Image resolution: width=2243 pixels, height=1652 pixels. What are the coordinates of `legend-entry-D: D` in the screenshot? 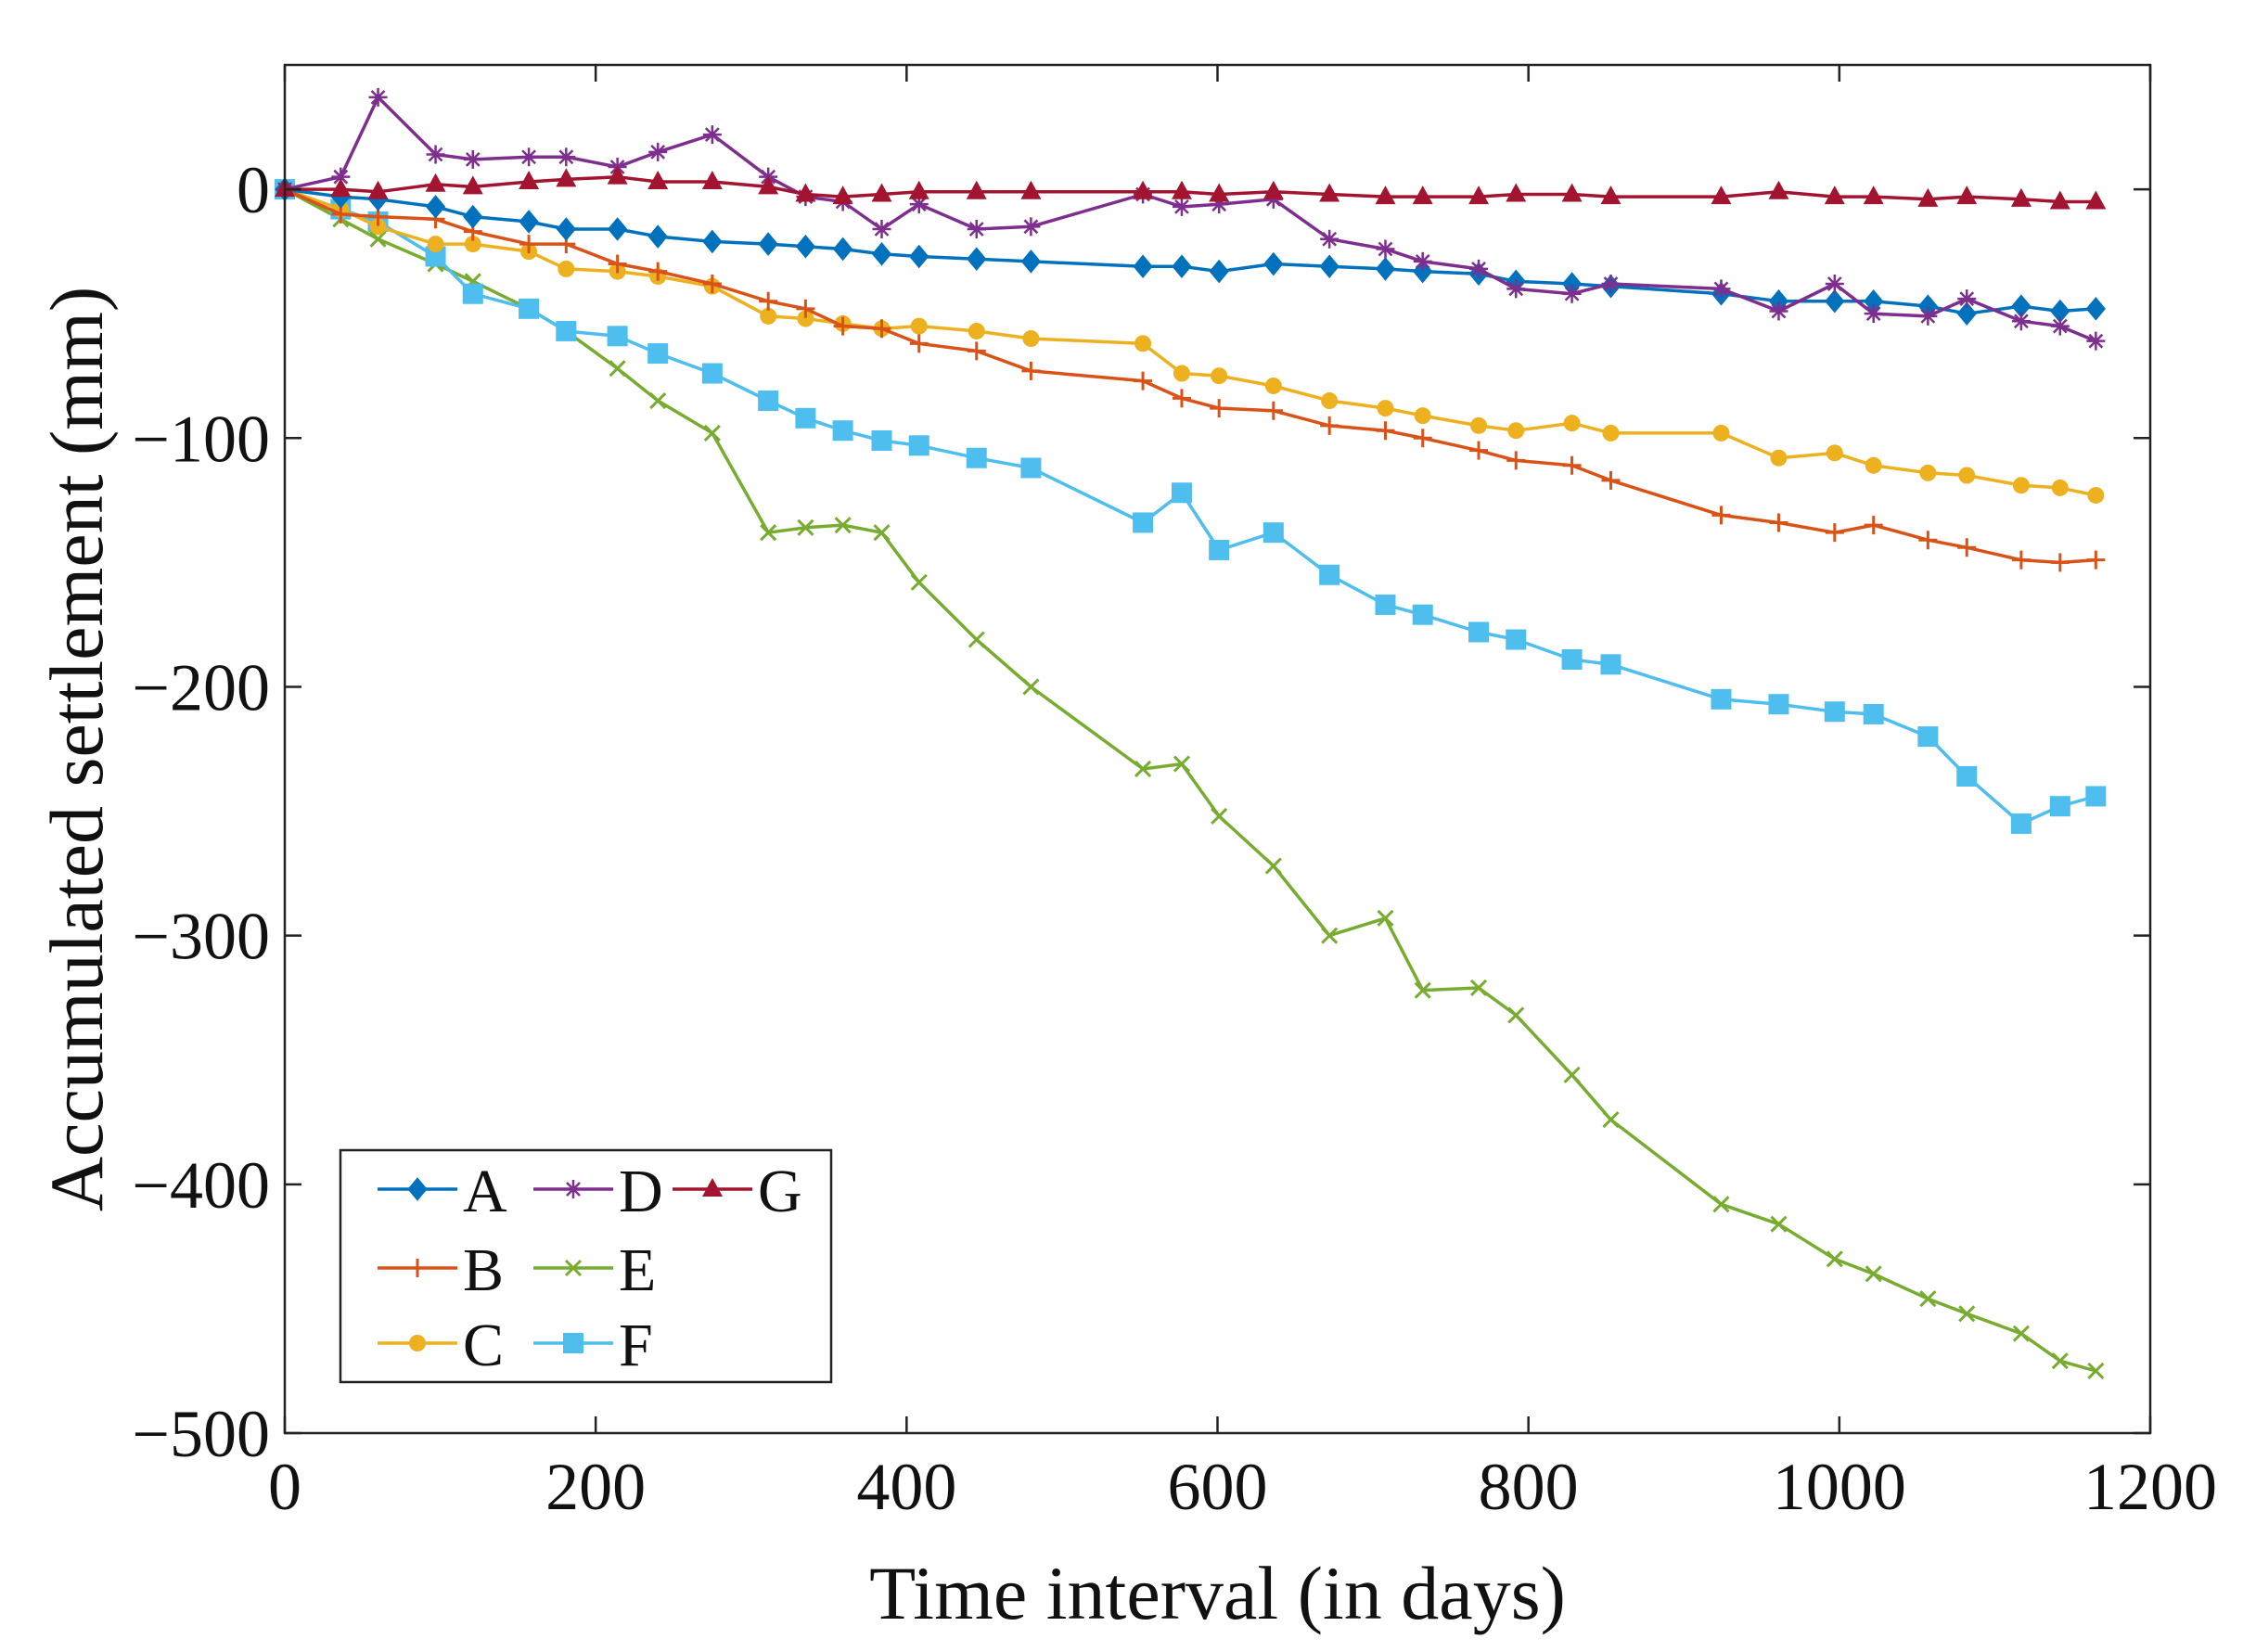 It's located at (598, 1191).